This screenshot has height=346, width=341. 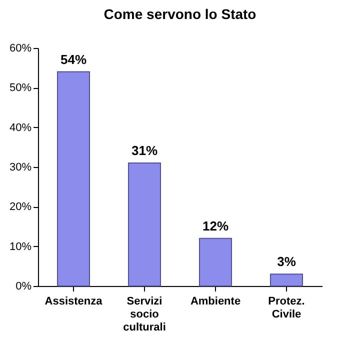 What do you see at coordinates (20, 207) in the screenshot?
I see `y-tick-label: 20%` at bounding box center [20, 207].